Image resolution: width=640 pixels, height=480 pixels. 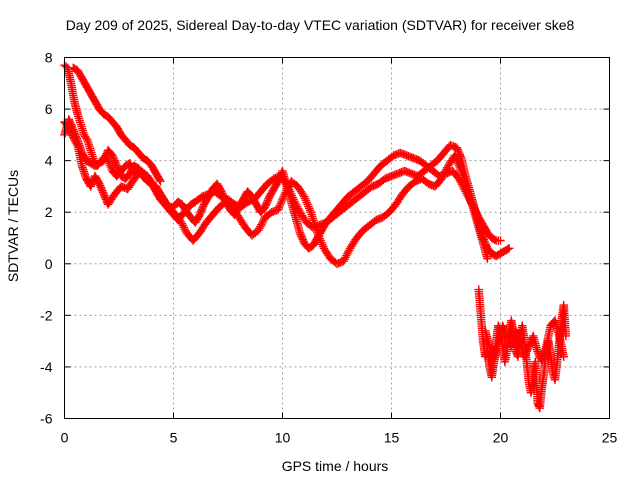 What do you see at coordinates (65, 438) in the screenshot?
I see `x-tick-label: 0` at bounding box center [65, 438].